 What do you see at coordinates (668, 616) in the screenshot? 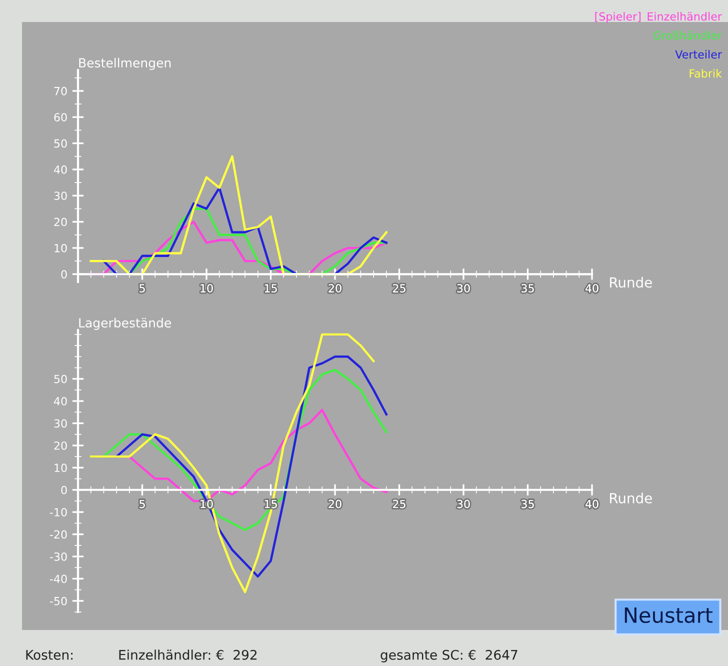
I see `text: Neustart` at bounding box center [668, 616].